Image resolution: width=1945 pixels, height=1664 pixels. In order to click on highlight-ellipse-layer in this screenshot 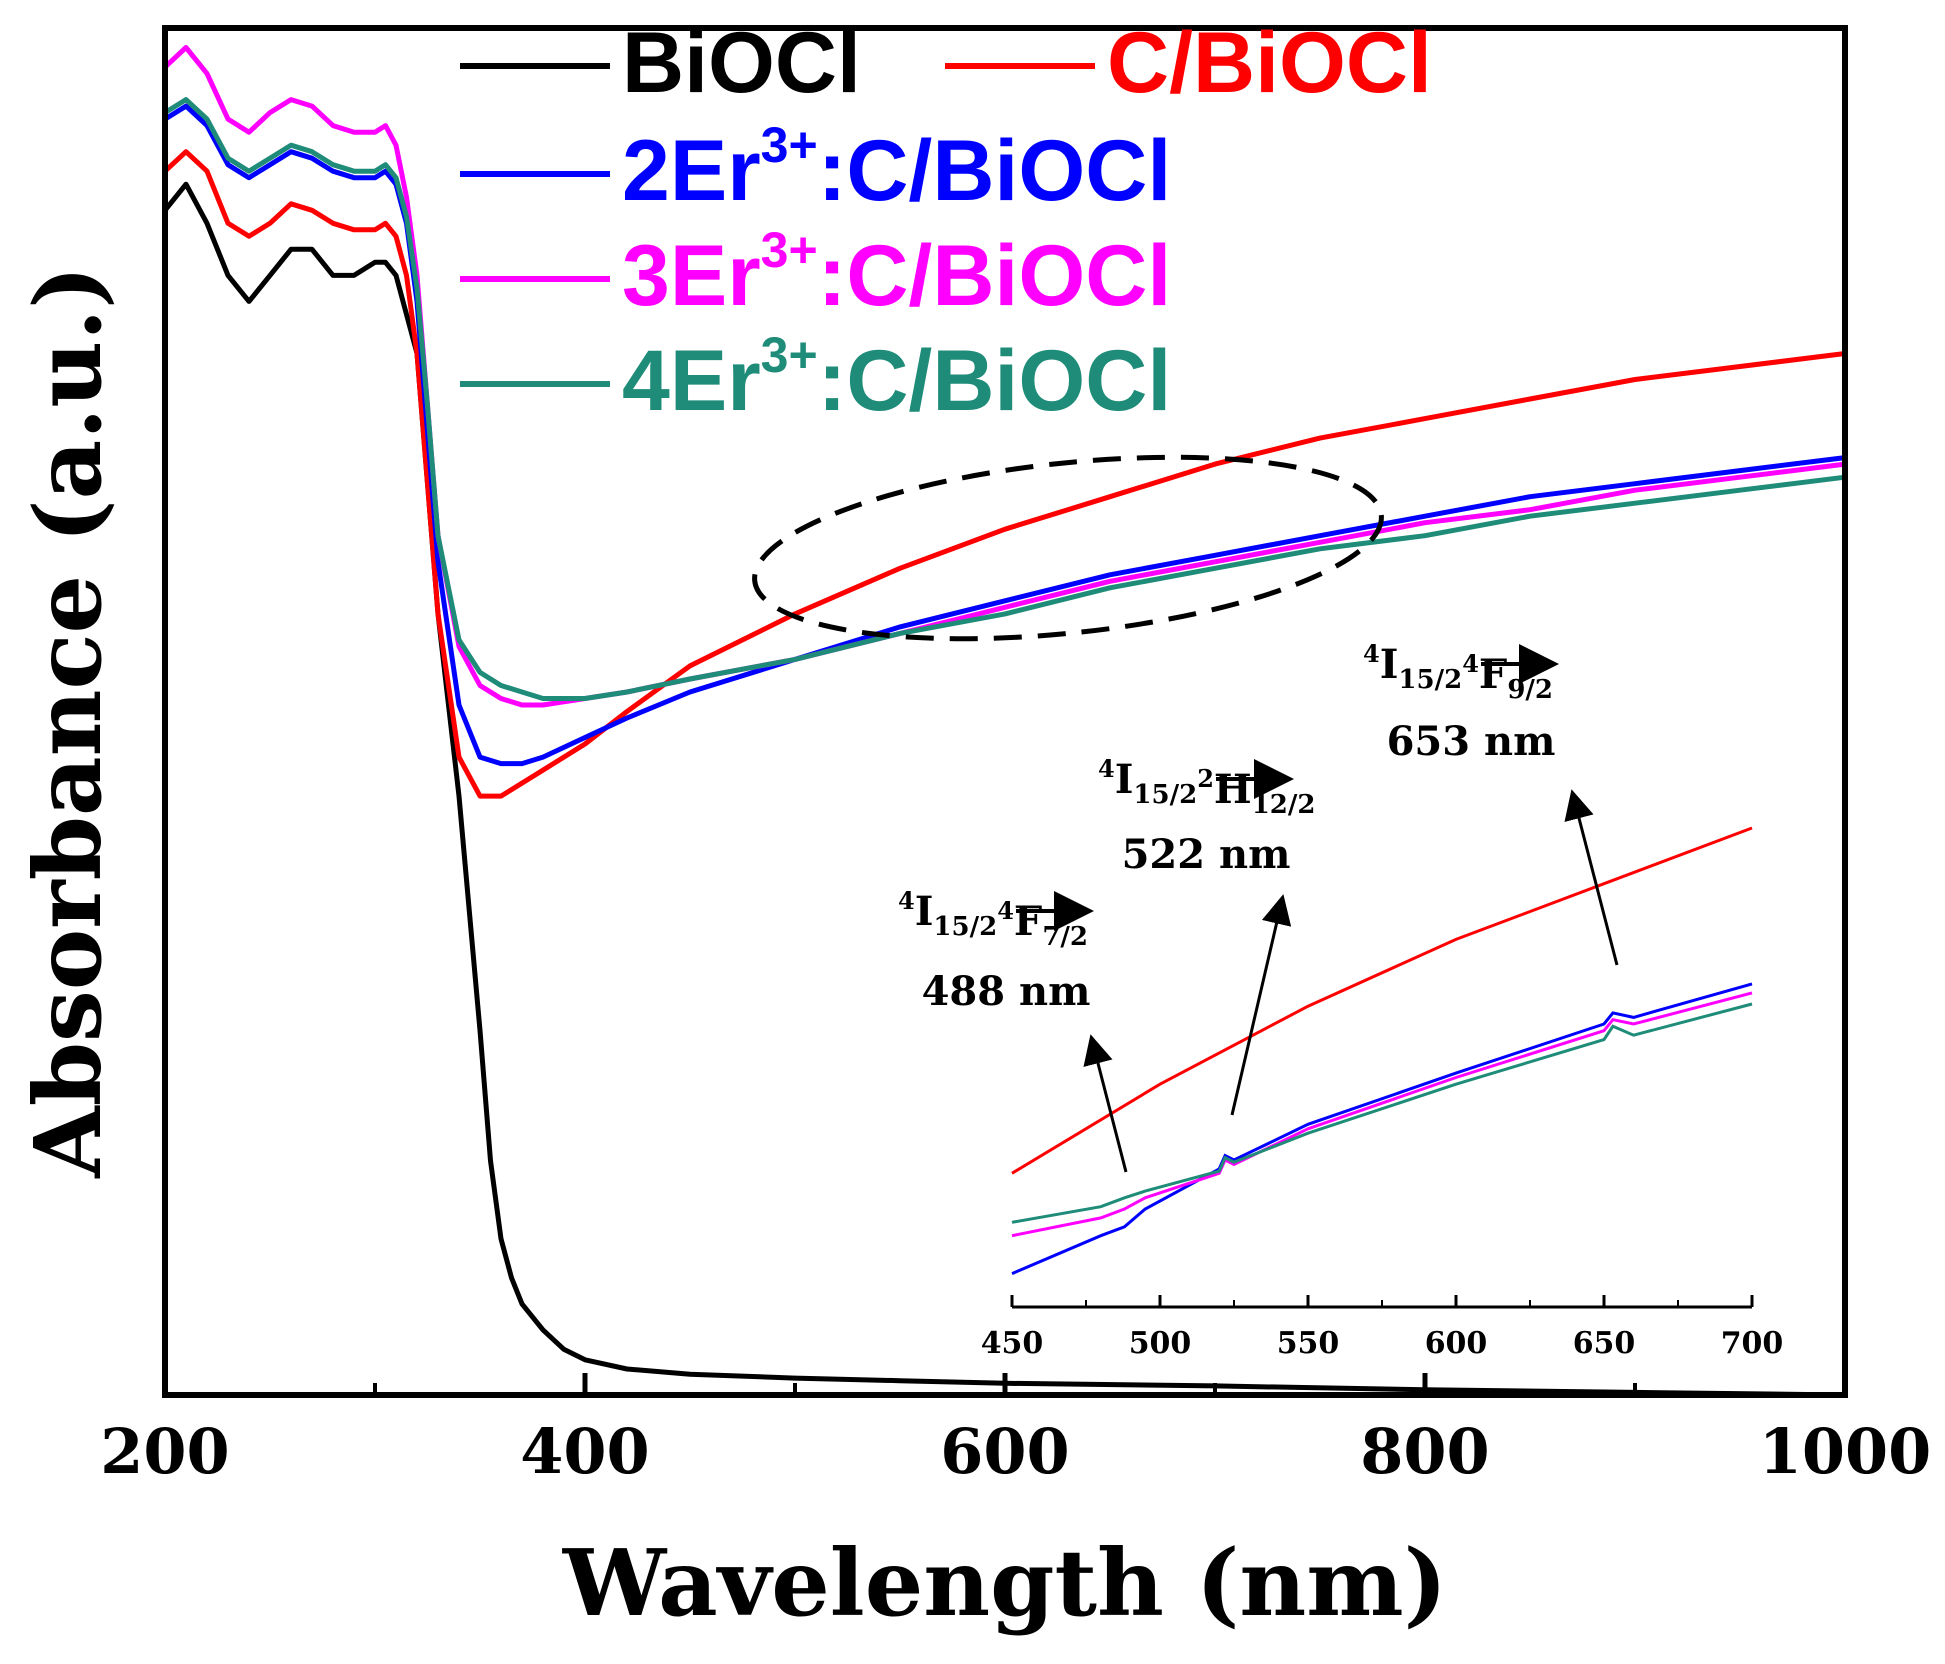, I will do `click(1068, 548)`.